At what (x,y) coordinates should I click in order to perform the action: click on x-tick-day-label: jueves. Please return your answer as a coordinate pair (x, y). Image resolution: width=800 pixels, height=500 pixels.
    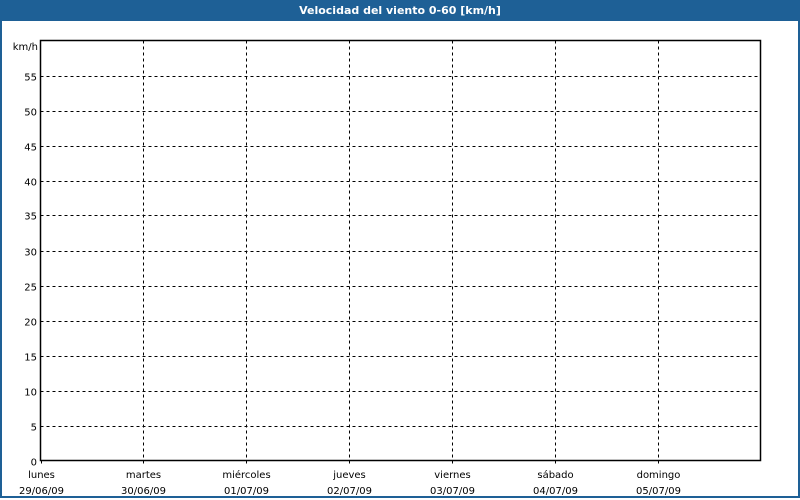
    Looking at the image, I should click on (349, 475).